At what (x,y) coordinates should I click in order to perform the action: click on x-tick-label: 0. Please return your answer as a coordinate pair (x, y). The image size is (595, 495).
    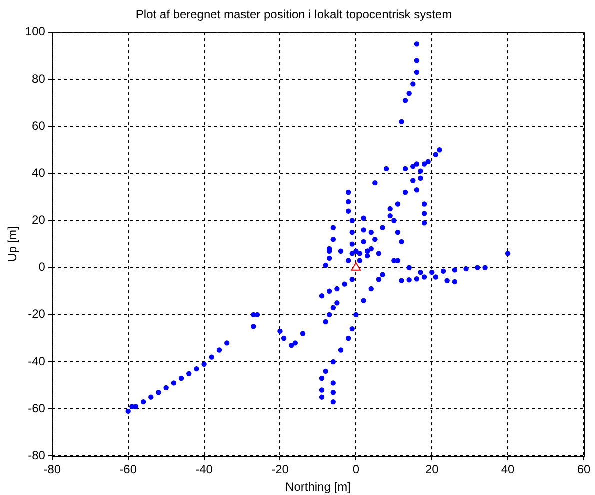
    Looking at the image, I should click on (356, 469).